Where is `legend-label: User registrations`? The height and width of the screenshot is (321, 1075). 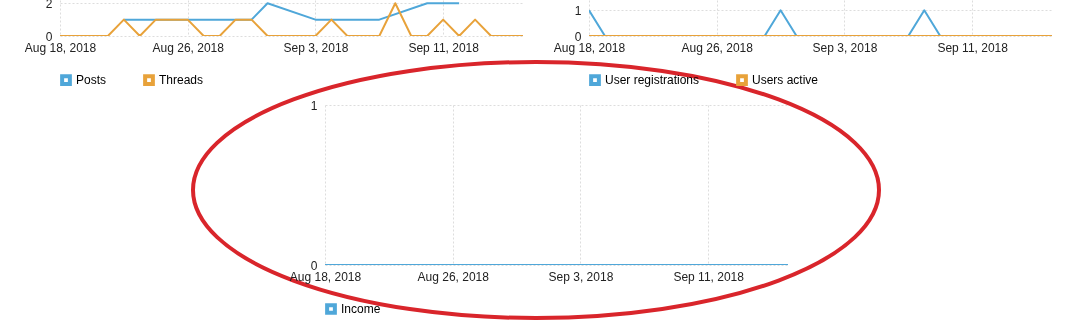 legend-label: User registrations is located at coordinates (652, 80).